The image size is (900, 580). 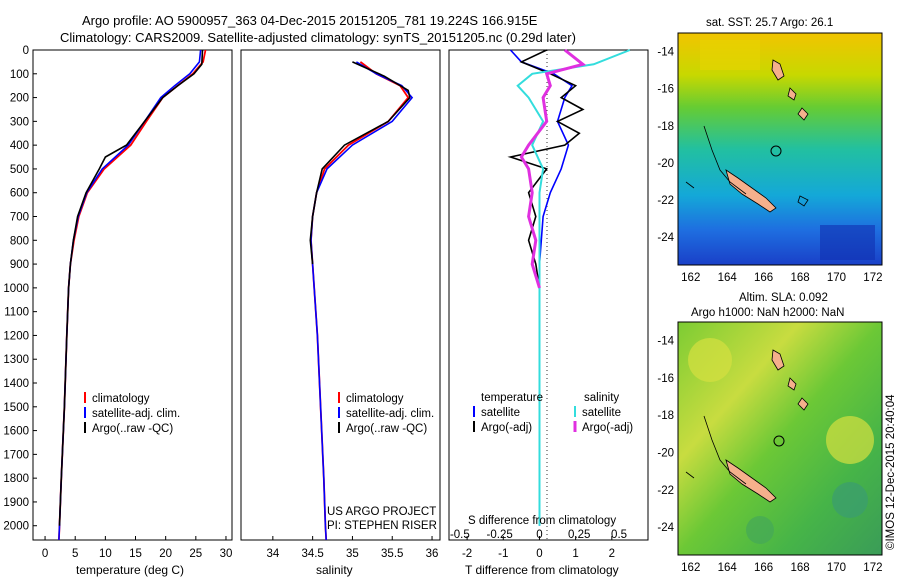 What do you see at coordinates (386, 429) in the screenshot?
I see `legend-argo-label: Argo(..raw -QC)` at bounding box center [386, 429].